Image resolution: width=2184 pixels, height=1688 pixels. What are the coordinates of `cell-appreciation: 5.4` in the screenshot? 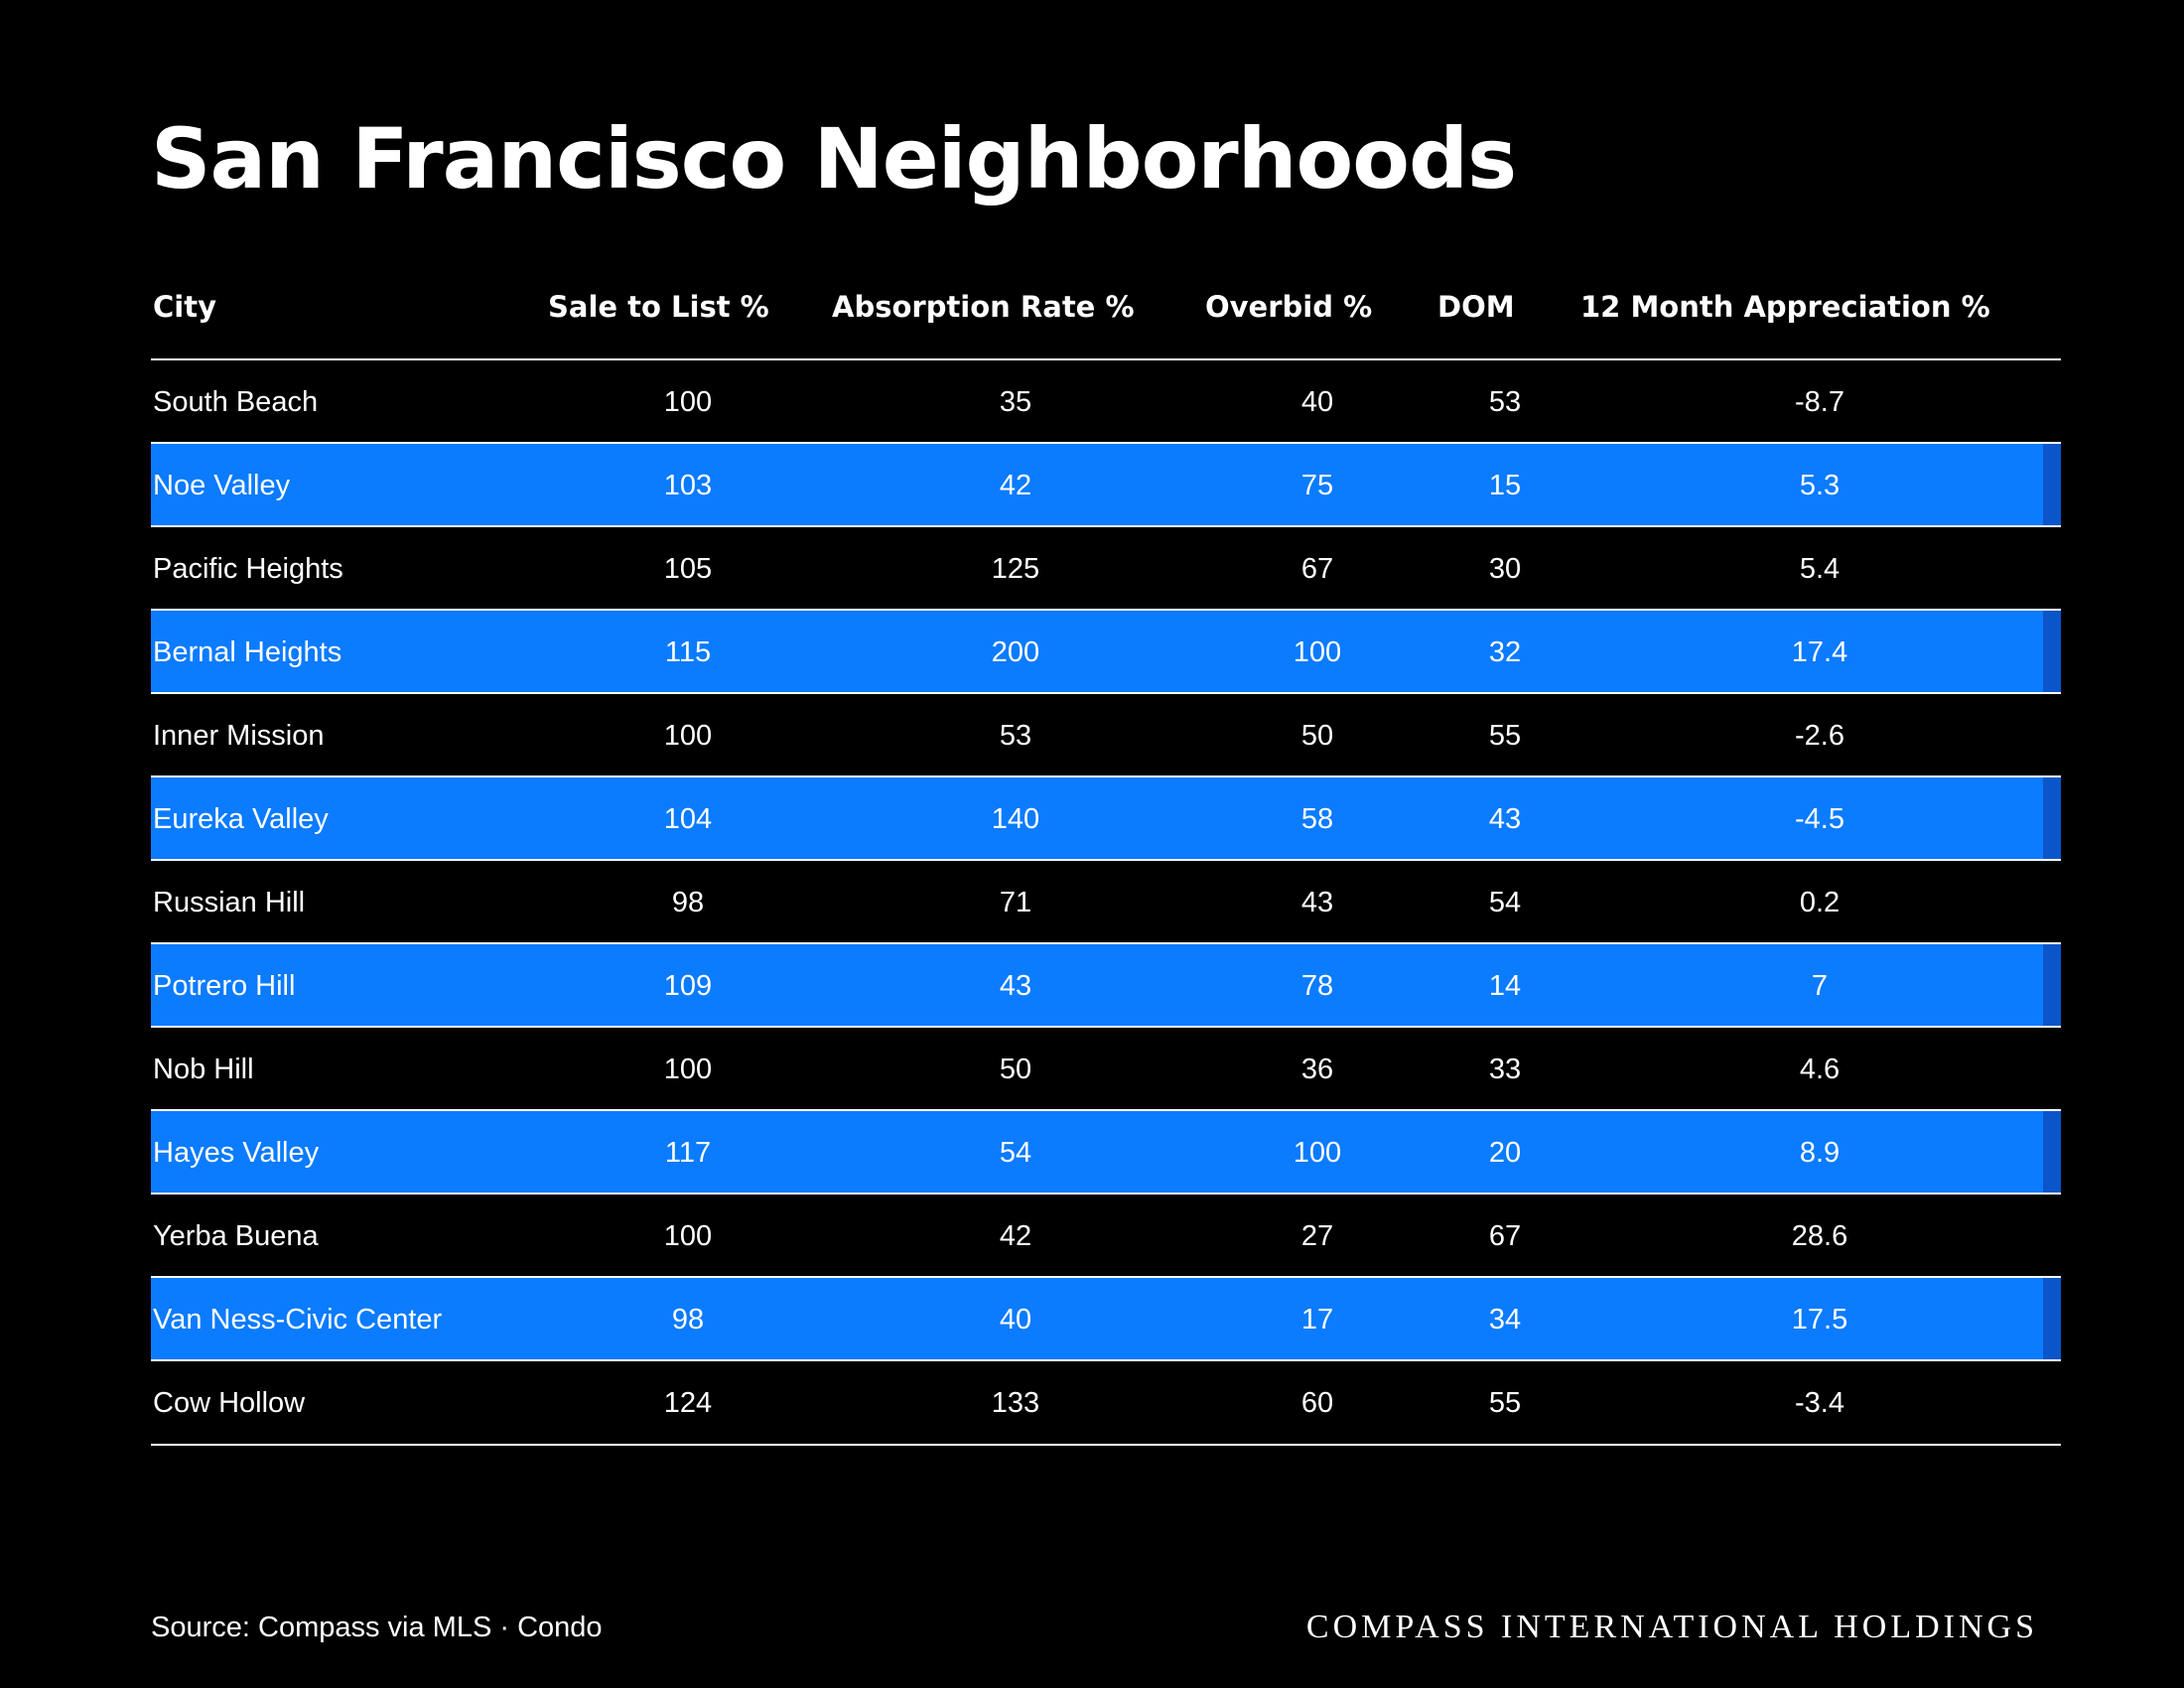 It's located at (1820, 569).